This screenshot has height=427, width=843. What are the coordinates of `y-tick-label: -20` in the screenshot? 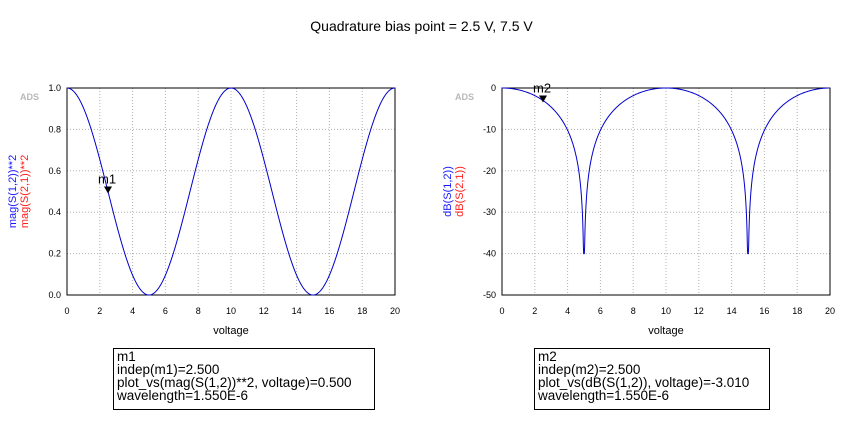 It's located at (489, 171).